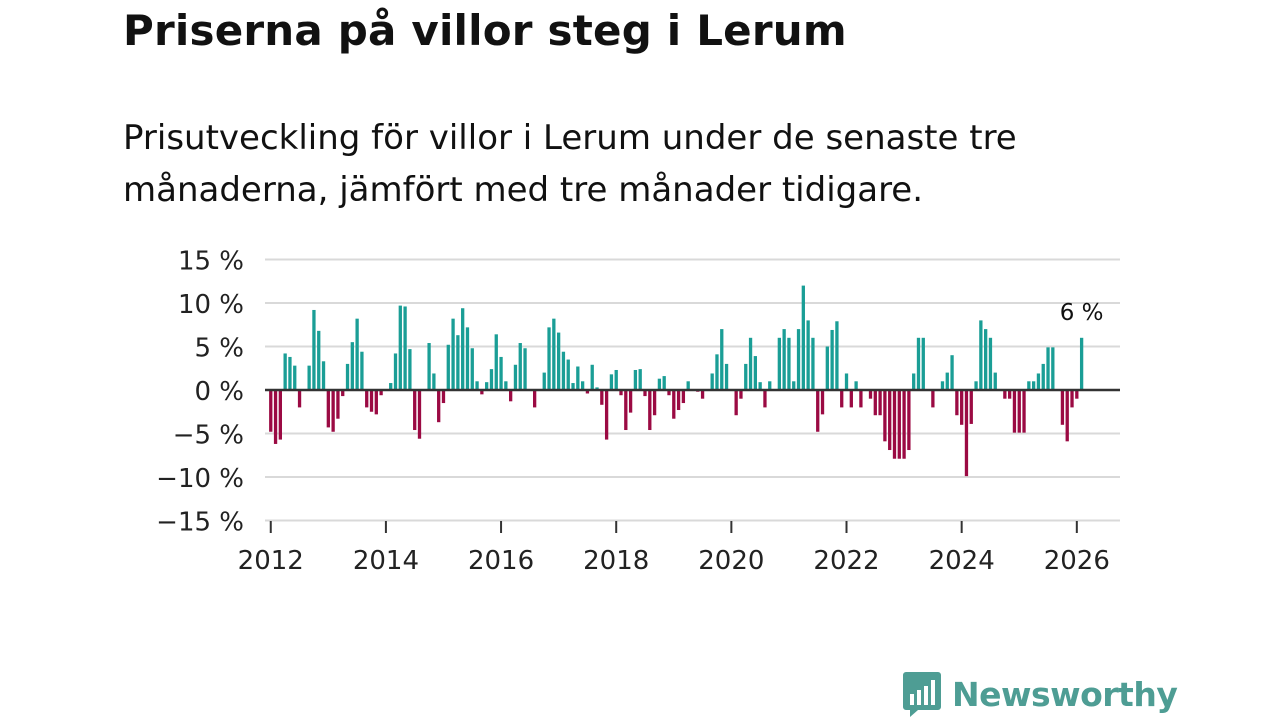 This screenshot has height=720, width=1280. I want to click on brand-logo: Newsworthy, so click(1040, 694).